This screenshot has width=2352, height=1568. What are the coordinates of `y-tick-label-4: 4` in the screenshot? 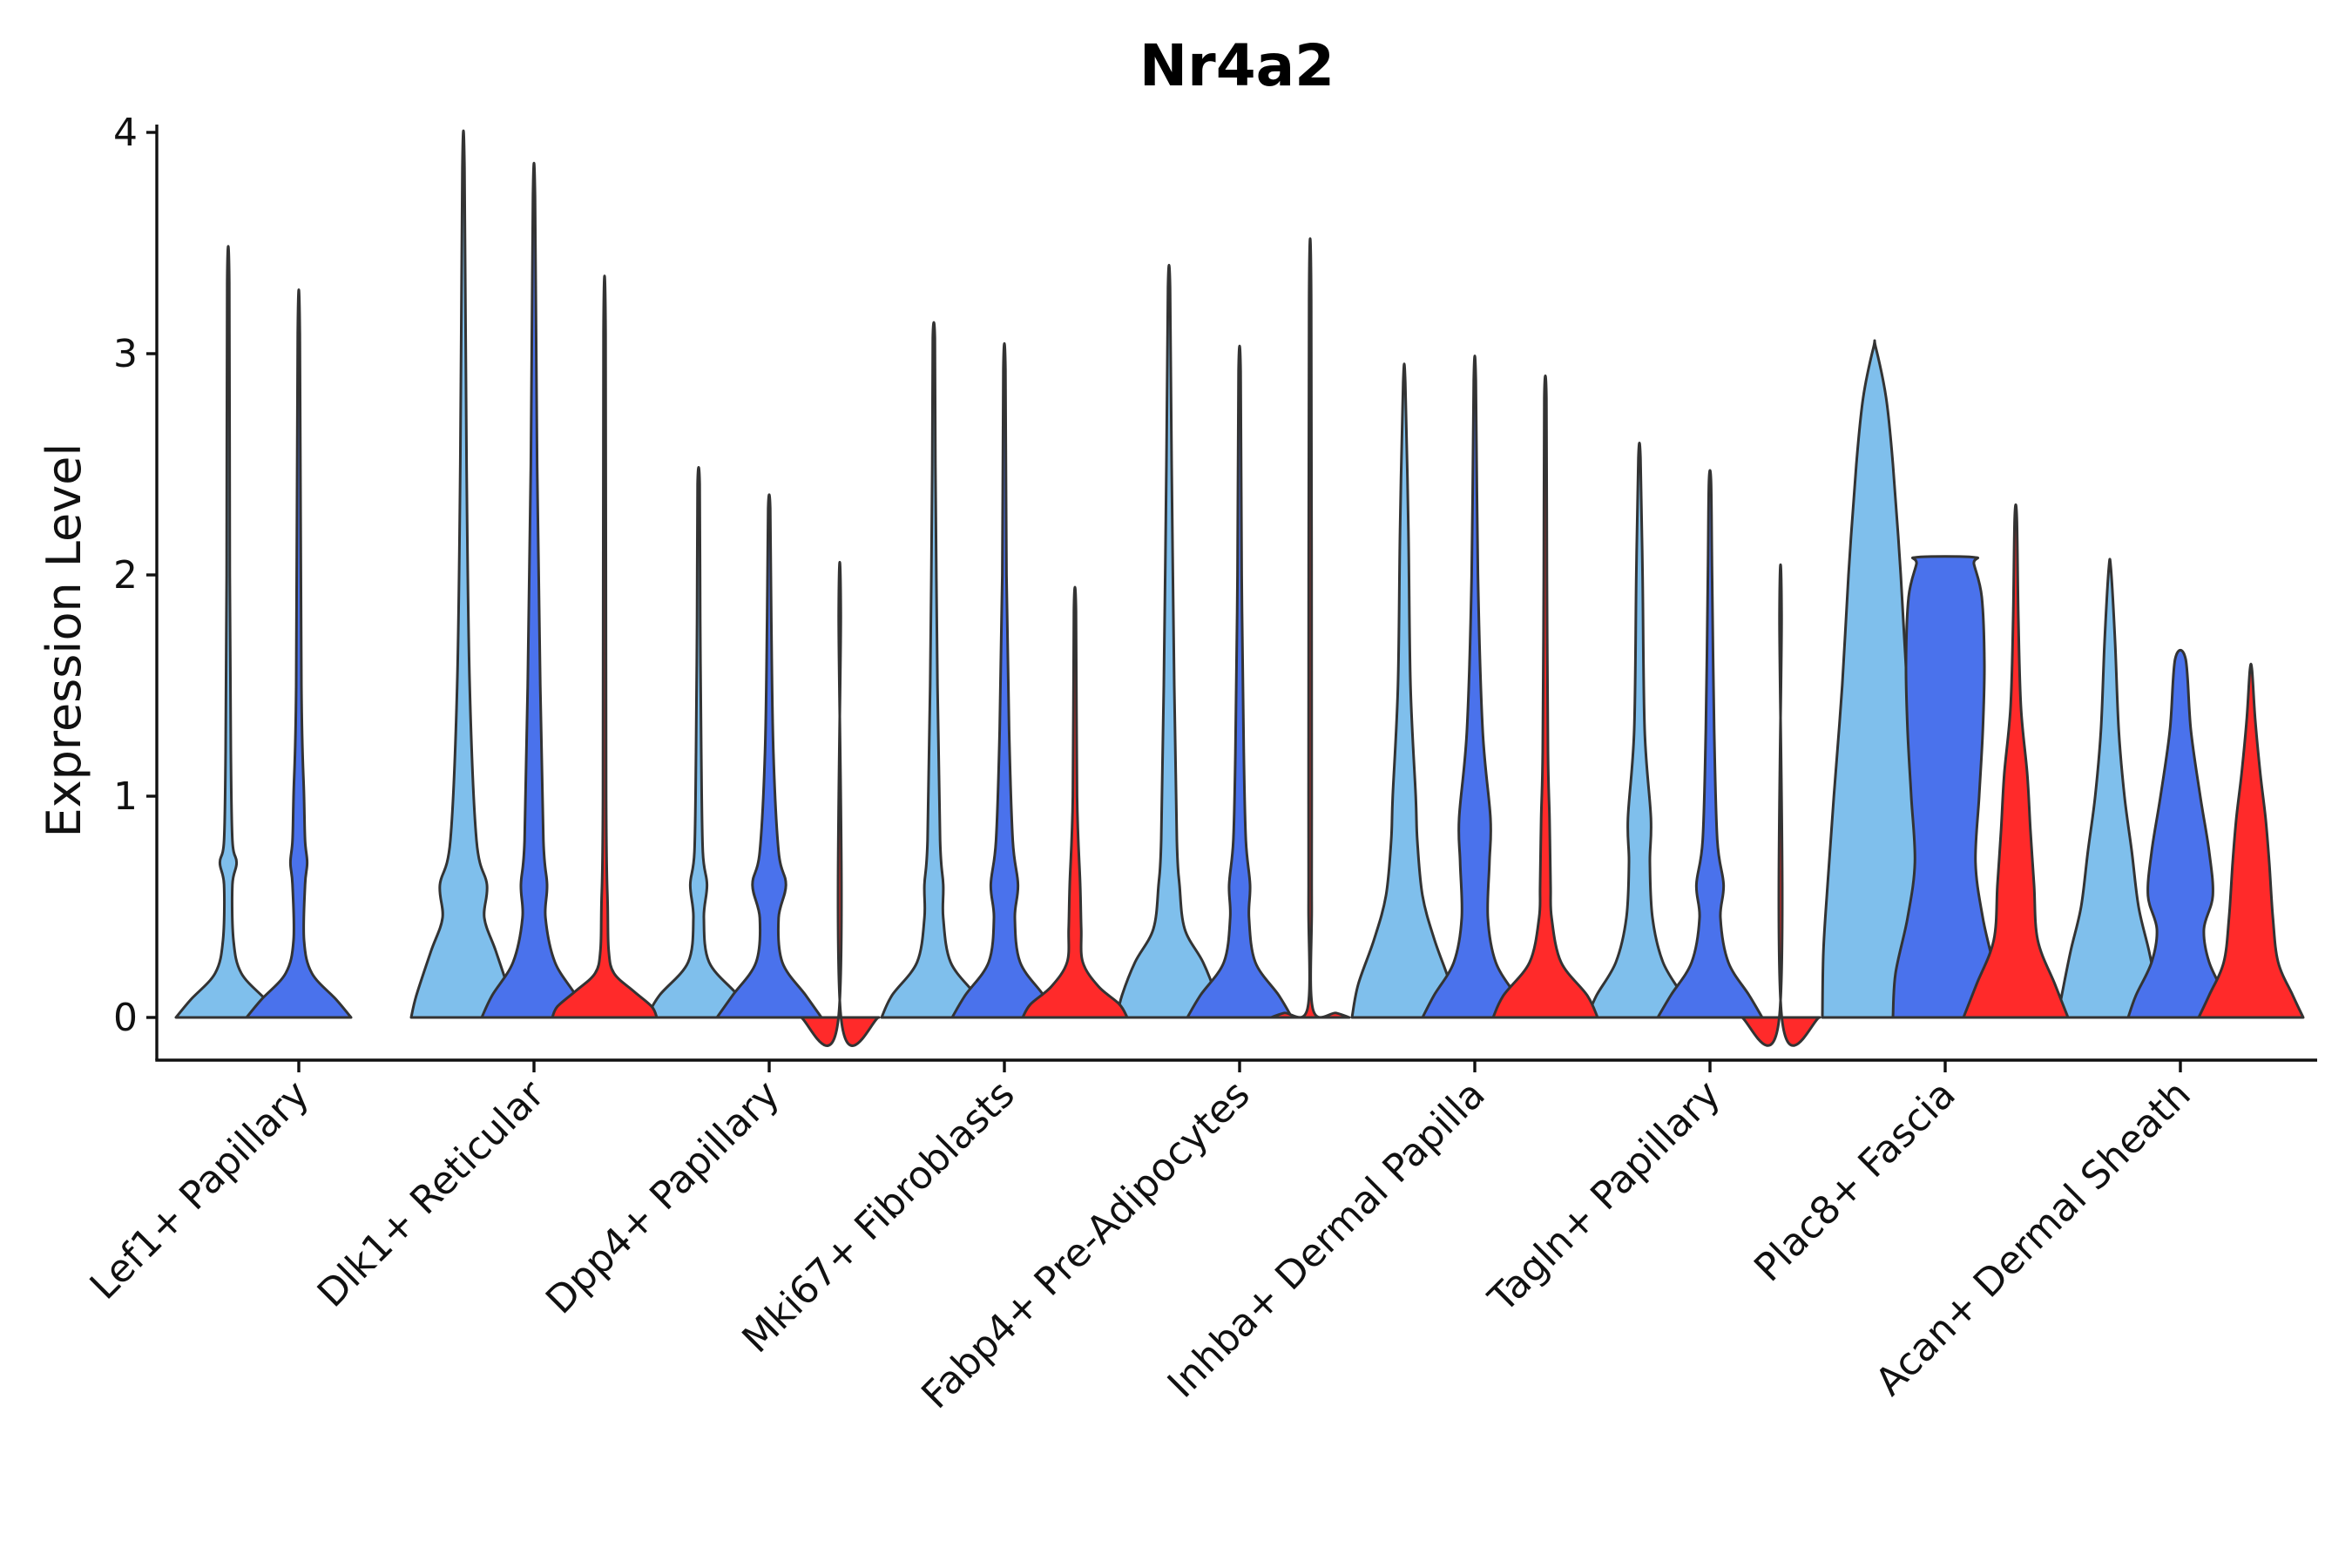 It's located at (125, 133).